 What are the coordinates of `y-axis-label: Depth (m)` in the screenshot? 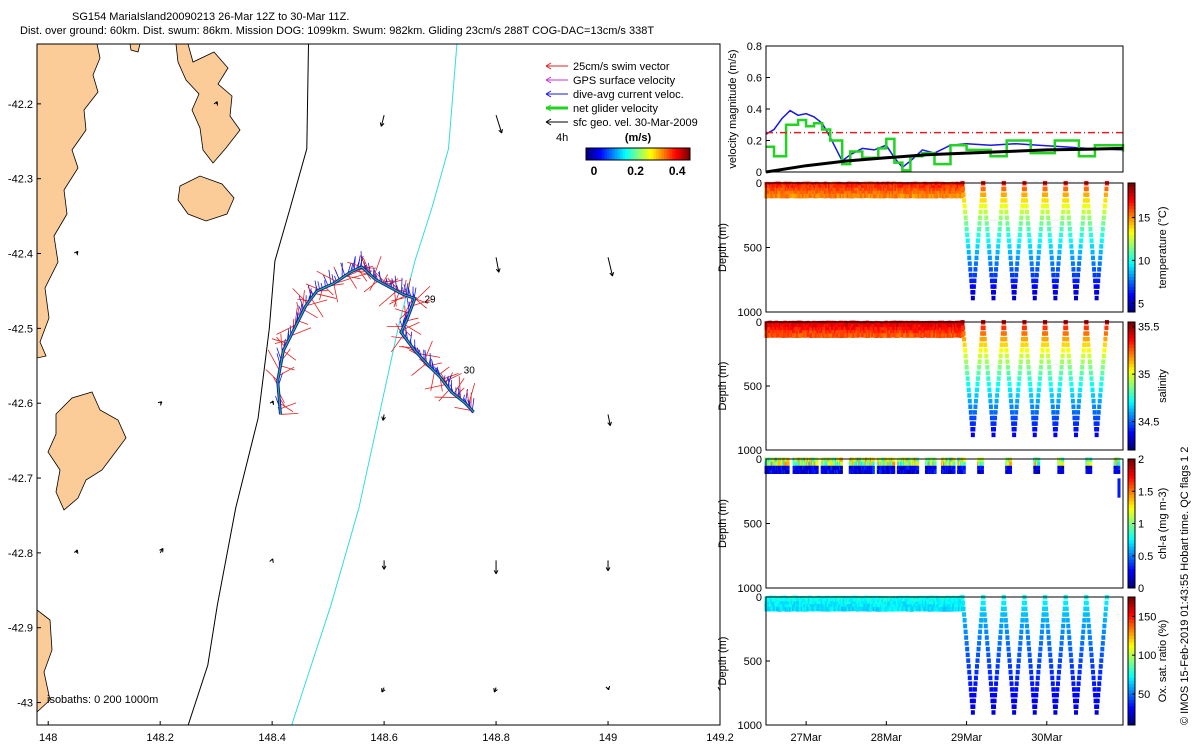 It's located at (723, 247).